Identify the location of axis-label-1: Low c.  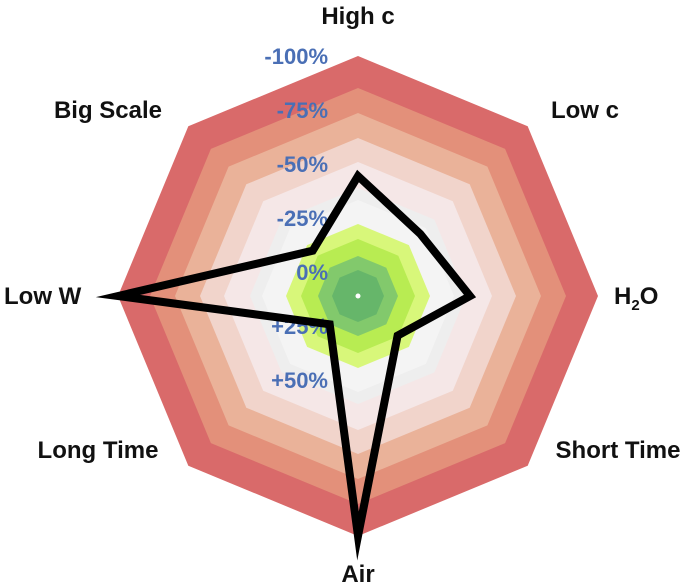
(585, 110).